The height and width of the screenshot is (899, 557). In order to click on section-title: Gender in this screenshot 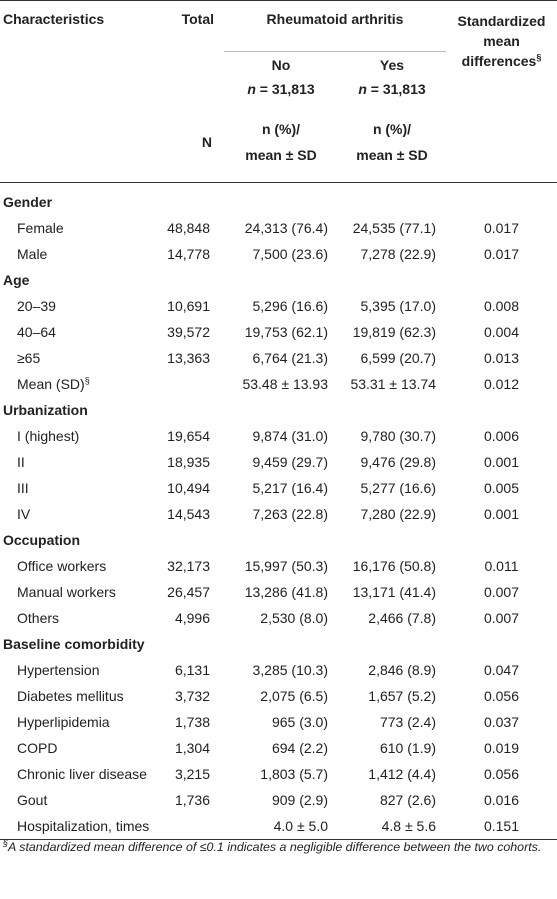, I will do `click(28, 202)`.